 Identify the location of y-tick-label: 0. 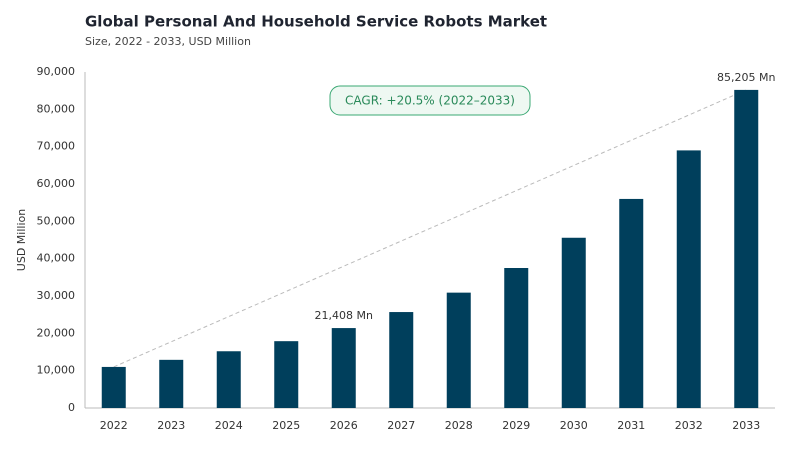
(71, 407).